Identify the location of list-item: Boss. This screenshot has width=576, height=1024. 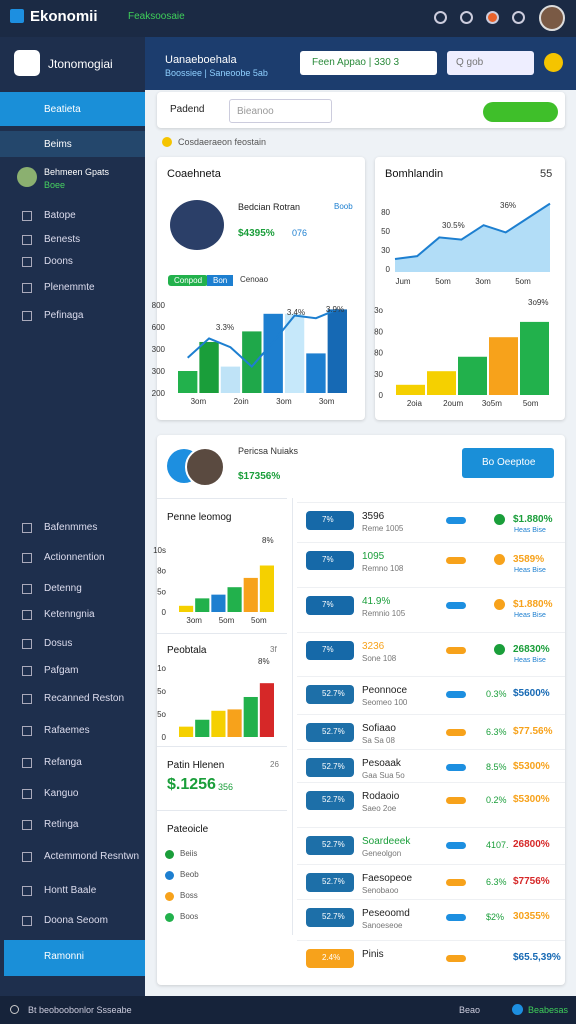
(189, 895).